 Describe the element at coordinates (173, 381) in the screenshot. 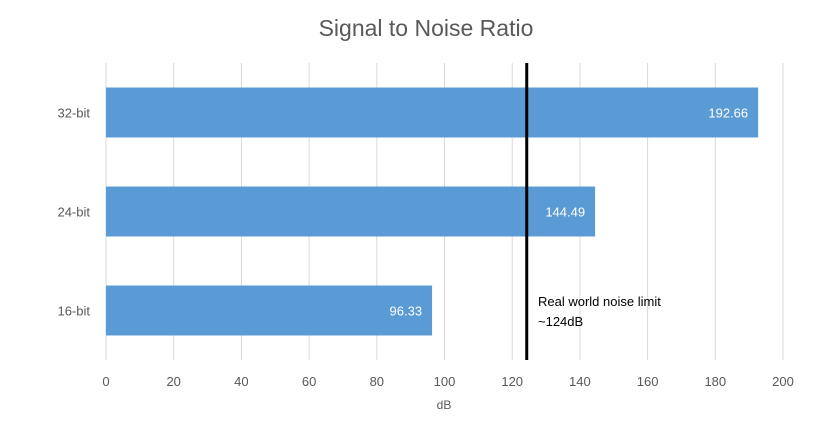

I see `x-tick-label: 20` at that location.